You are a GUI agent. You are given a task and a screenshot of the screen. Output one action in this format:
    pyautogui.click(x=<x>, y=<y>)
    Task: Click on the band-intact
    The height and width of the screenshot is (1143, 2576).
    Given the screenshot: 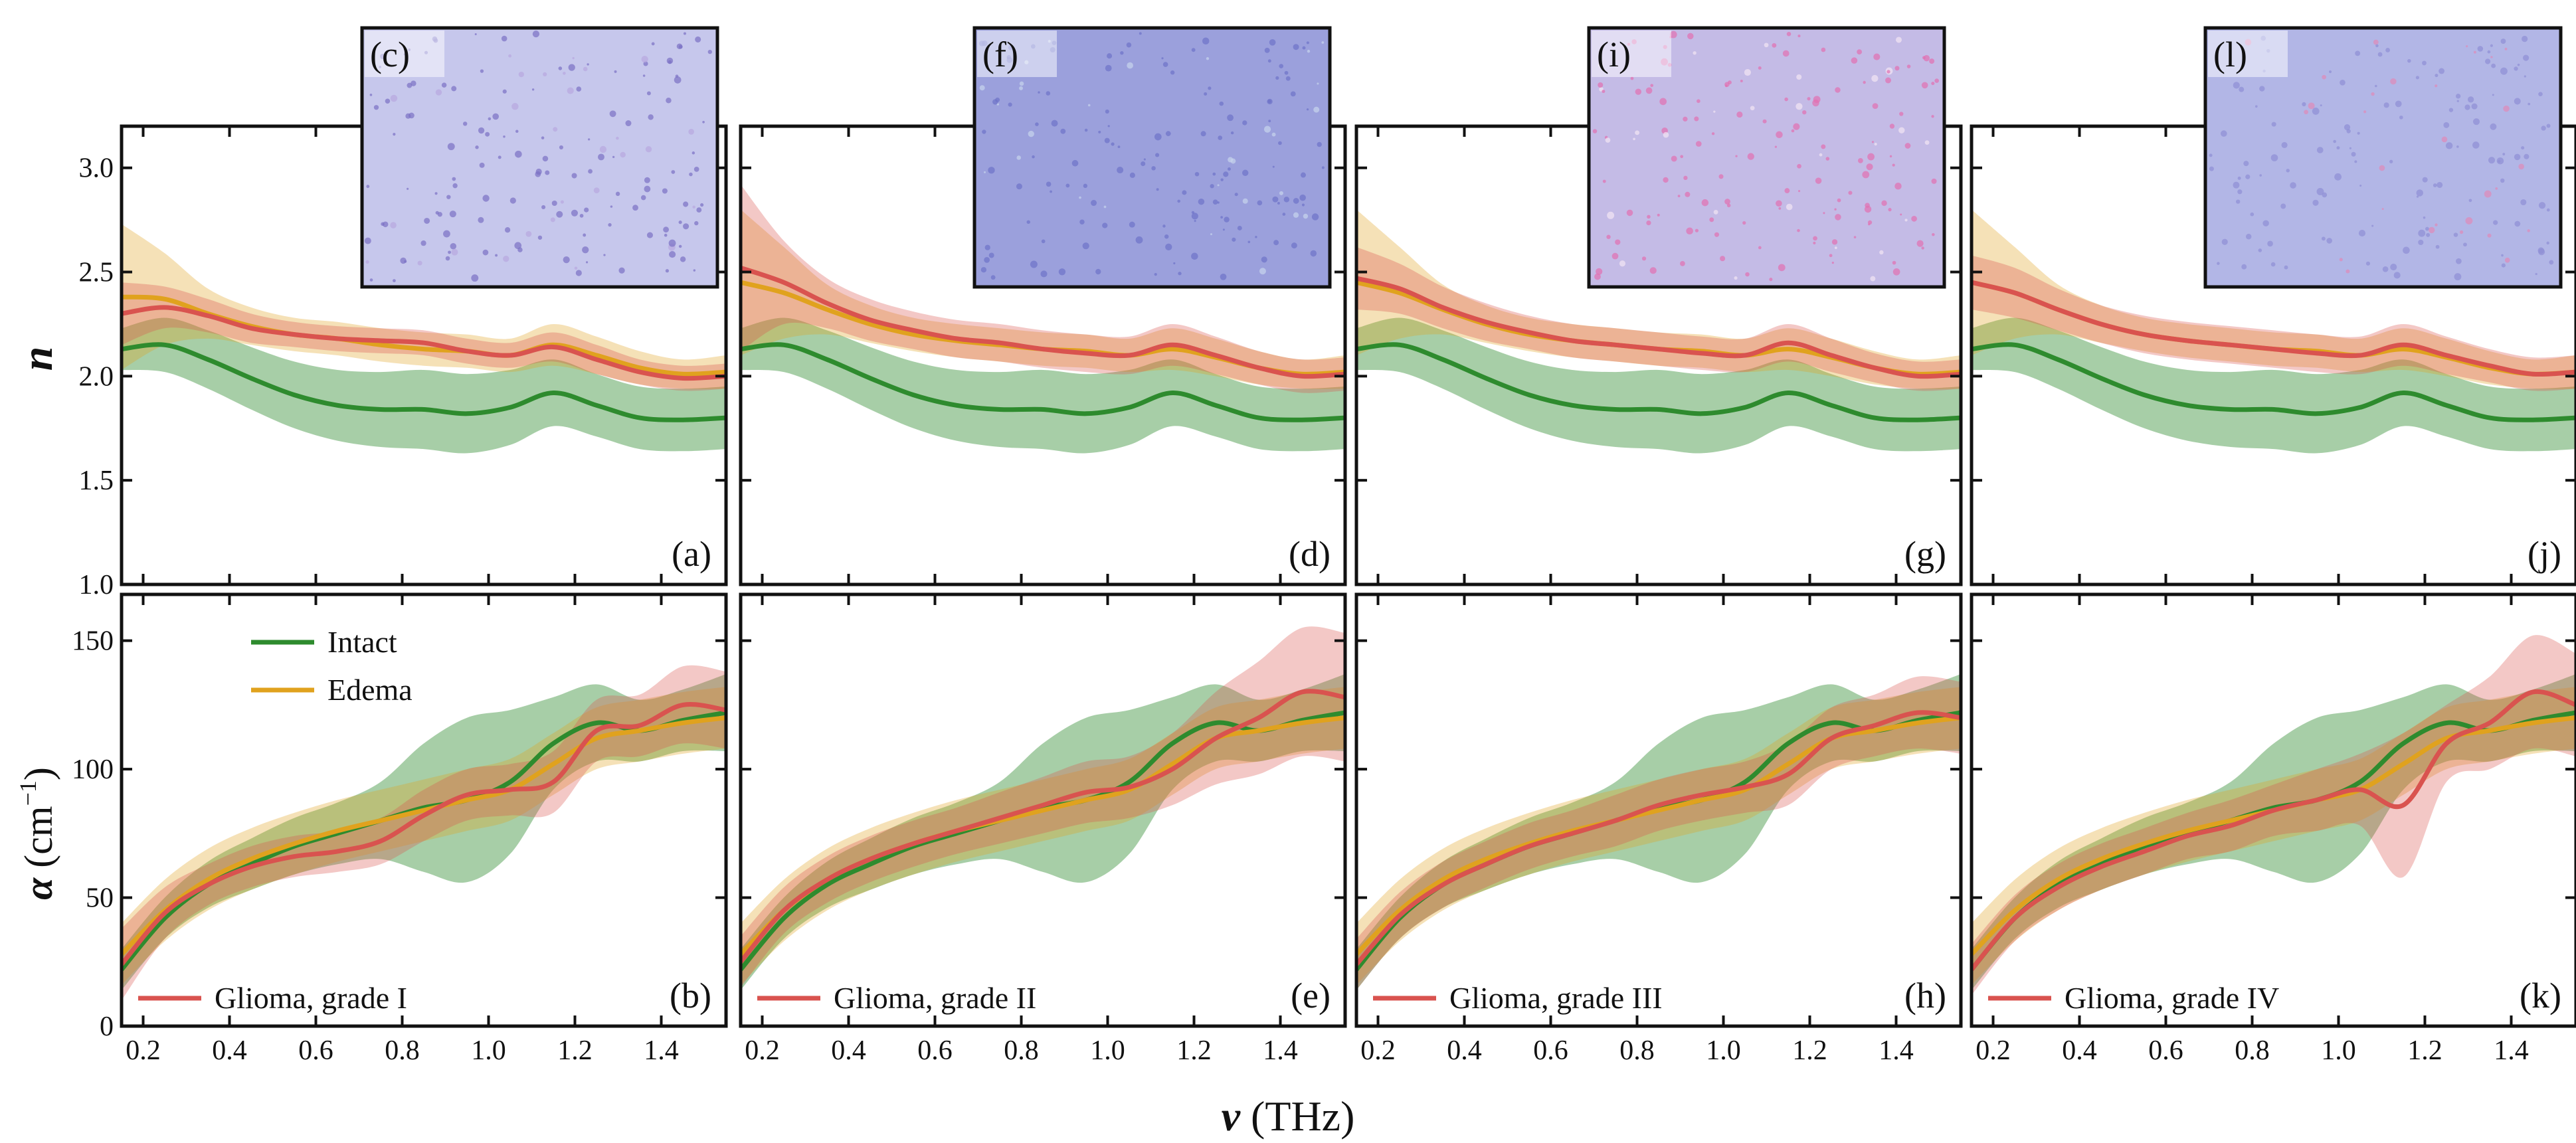 What is the action you would take?
    pyautogui.click(x=424, y=386)
    